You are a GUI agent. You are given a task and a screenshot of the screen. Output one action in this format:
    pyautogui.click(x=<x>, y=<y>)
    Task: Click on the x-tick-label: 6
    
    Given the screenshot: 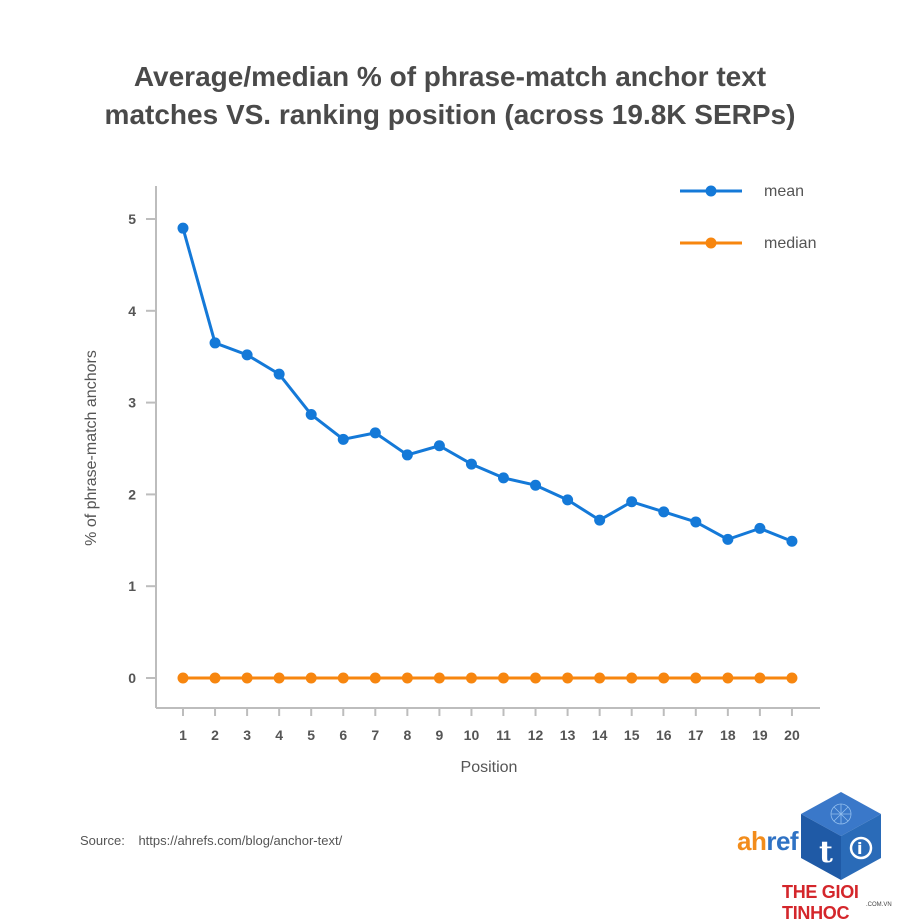 What is the action you would take?
    pyautogui.click(x=343, y=735)
    